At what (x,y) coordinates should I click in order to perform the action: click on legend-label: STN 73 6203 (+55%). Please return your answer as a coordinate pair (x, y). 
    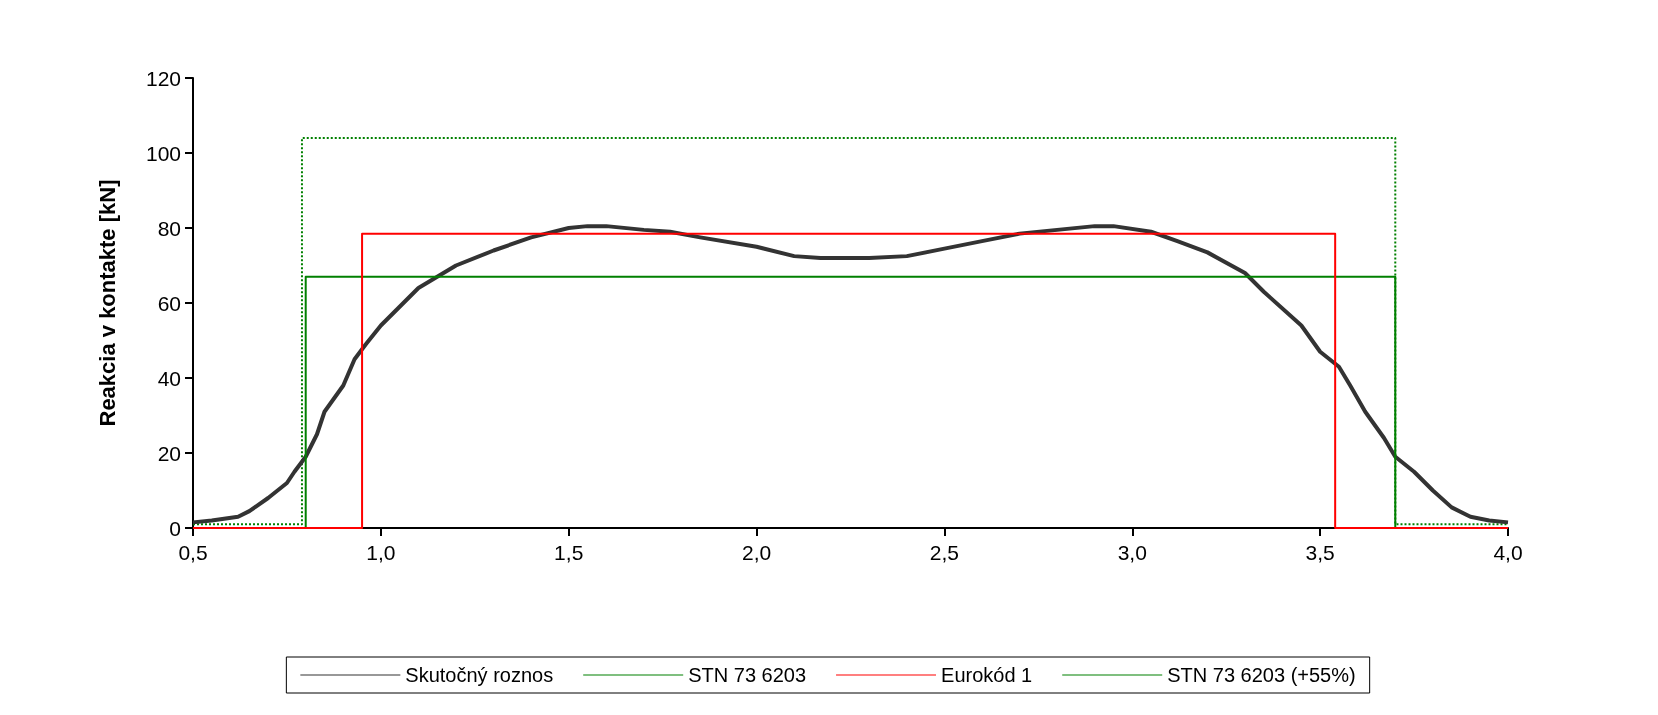
    Looking at the image, I should click on (1261, 675).